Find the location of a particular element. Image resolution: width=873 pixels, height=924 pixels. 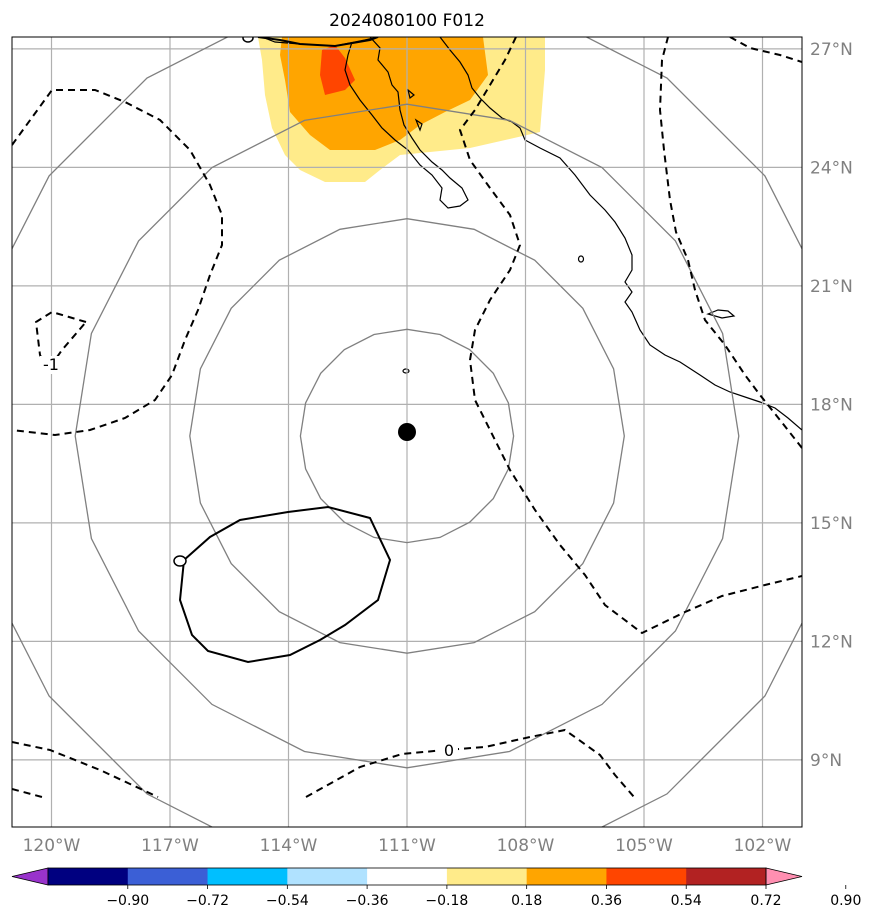

lat-tick-label: 24°N is located at coordinates (831, 168).